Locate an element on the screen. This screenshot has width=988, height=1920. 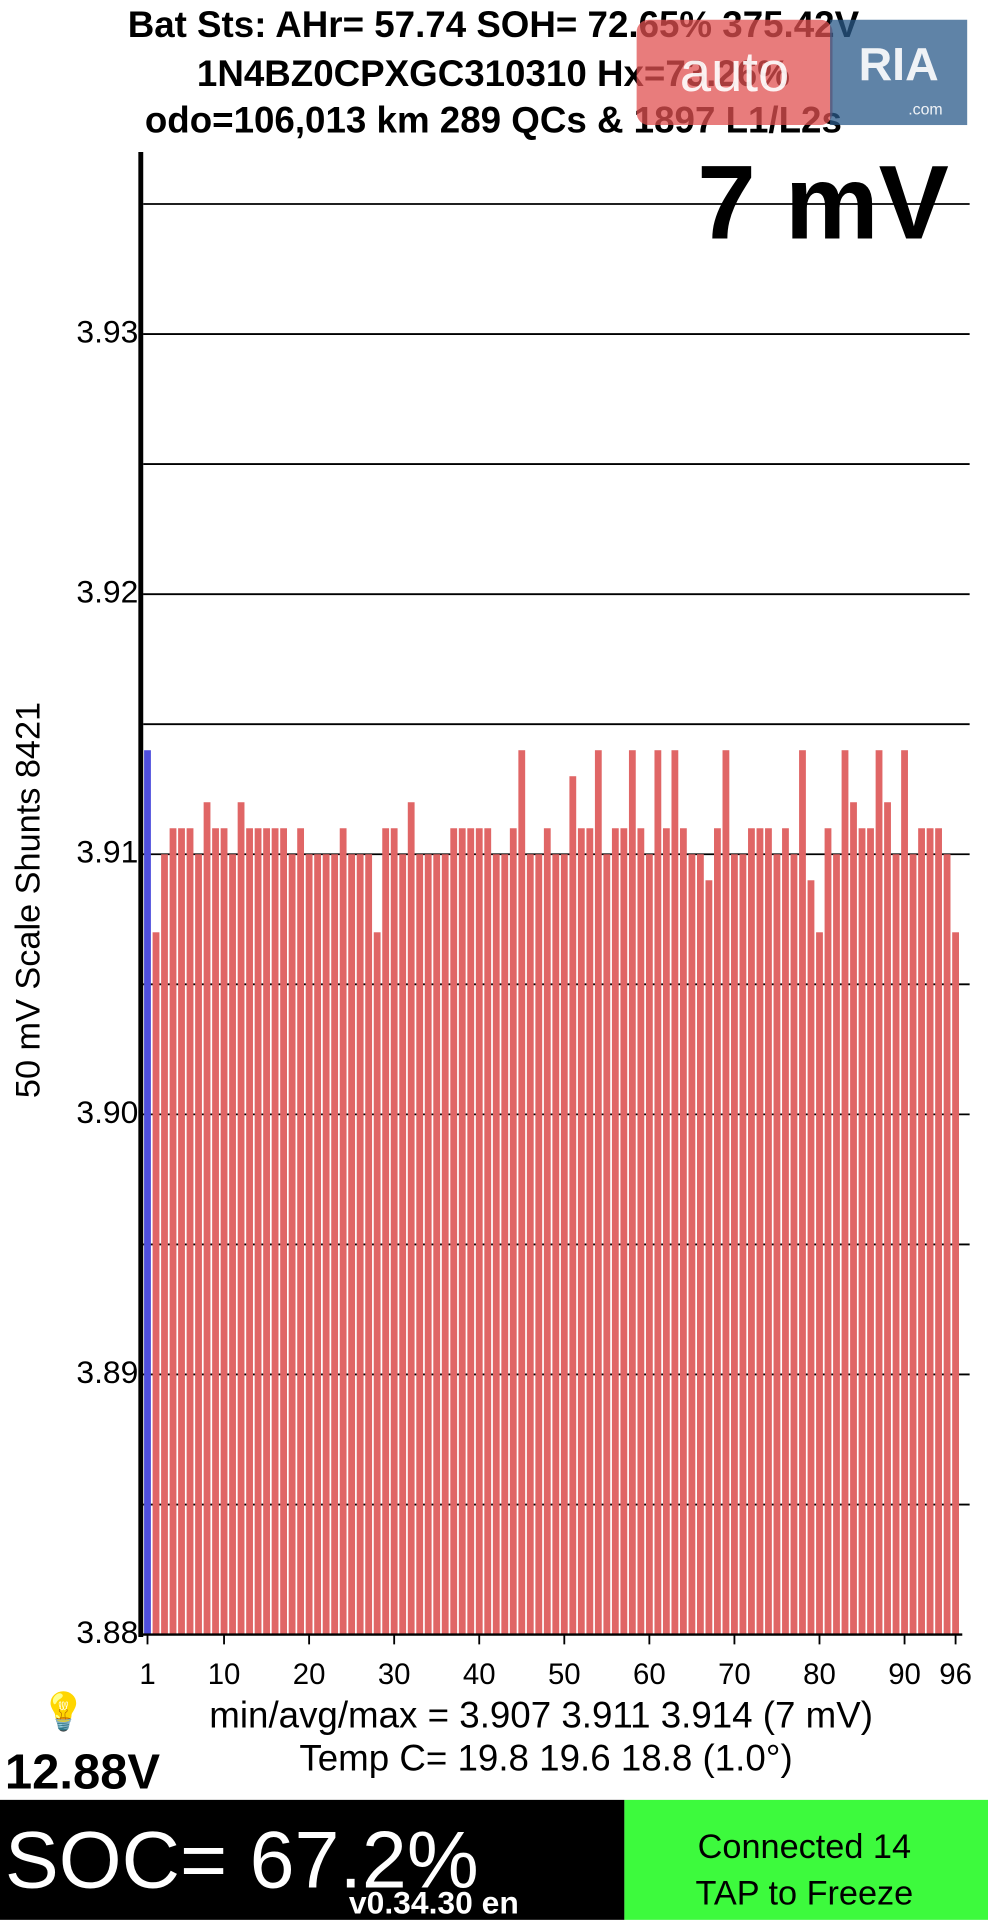
y-axis-label: 50 mV Scale Shunts 8421 is located at coordinates (29, 900).